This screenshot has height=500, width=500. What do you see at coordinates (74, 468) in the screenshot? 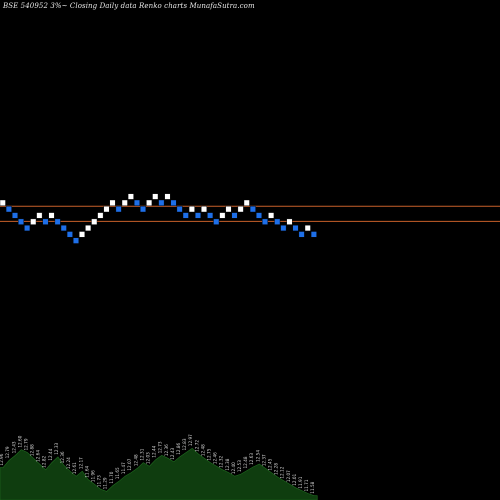
I see `volume-data-label: 12.61` at bounding box center [74, 468].